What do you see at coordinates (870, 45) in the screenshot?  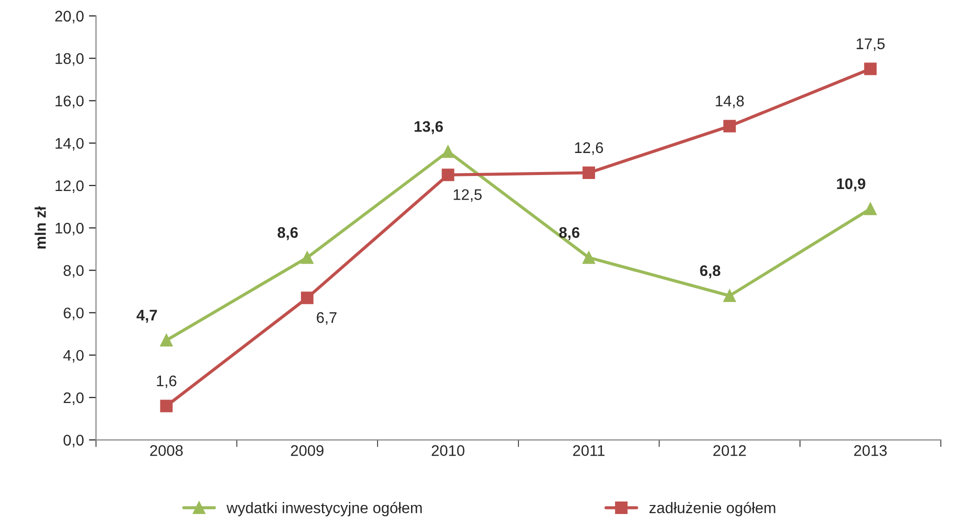 I see `data-label: 17,5` at bounding box center [870, 45].